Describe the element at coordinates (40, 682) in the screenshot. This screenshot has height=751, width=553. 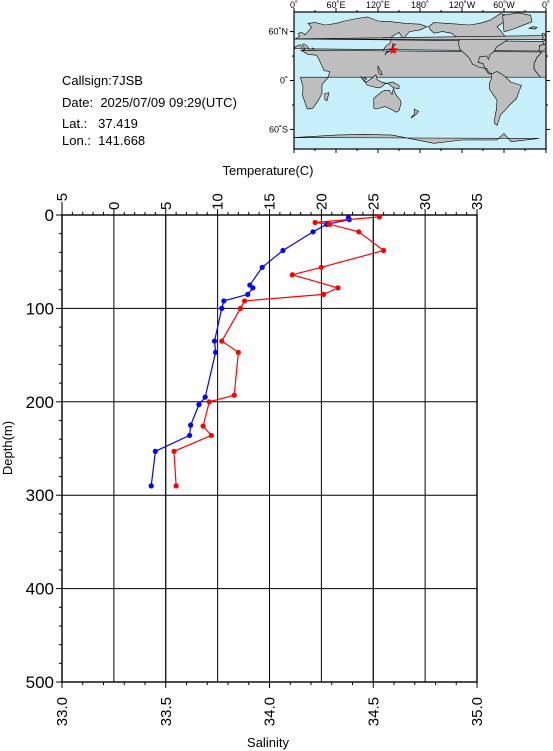
I see `depth-tick-label: 500` at that location.